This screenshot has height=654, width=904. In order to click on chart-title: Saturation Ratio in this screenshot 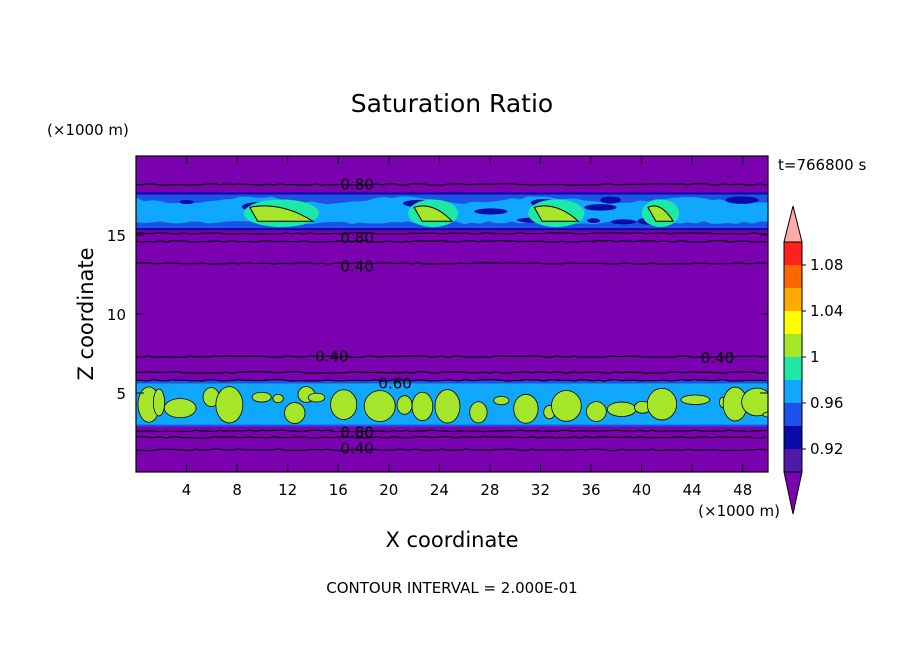, I will do `click(452, 103)`.